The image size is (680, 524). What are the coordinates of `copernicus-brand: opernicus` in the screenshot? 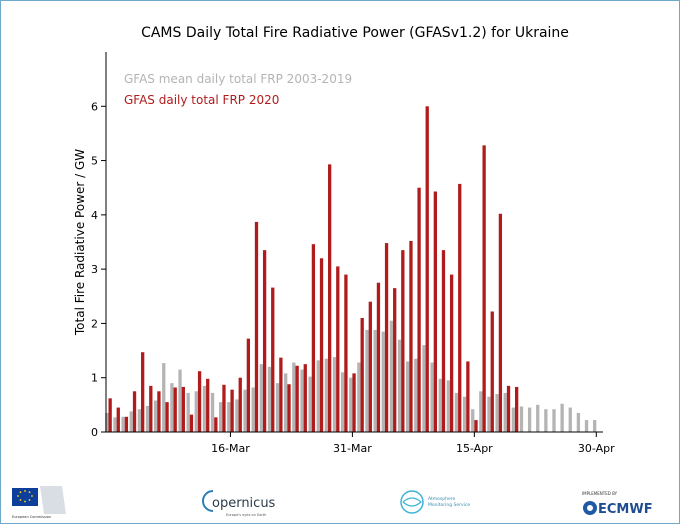 It's located at (244, 503).